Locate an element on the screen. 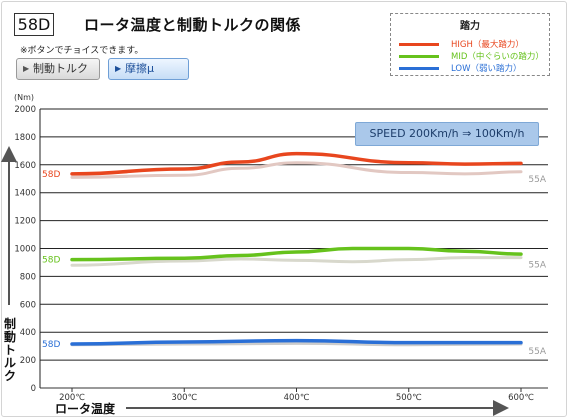  series-label-low-55a: 55A is located at coordinates (537, 352).